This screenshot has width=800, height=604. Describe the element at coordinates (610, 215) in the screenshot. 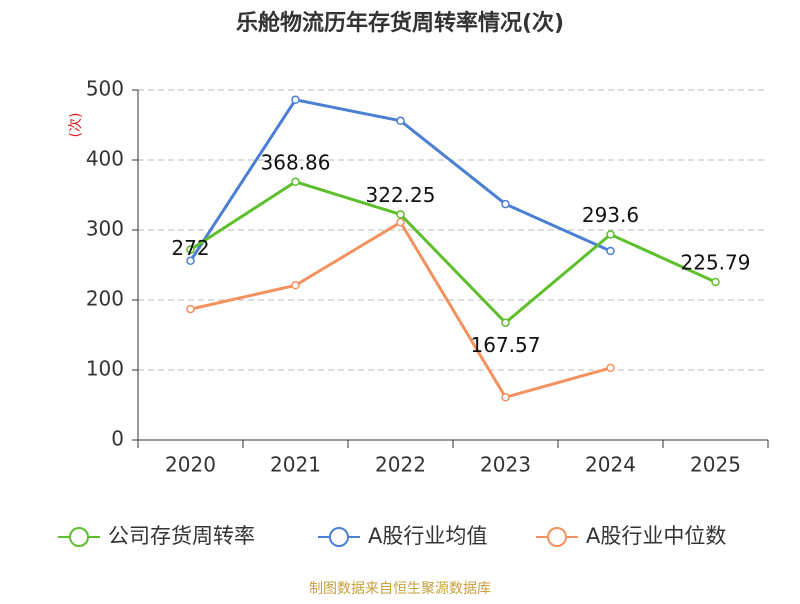

I see `data-label: 293.6` at that location.